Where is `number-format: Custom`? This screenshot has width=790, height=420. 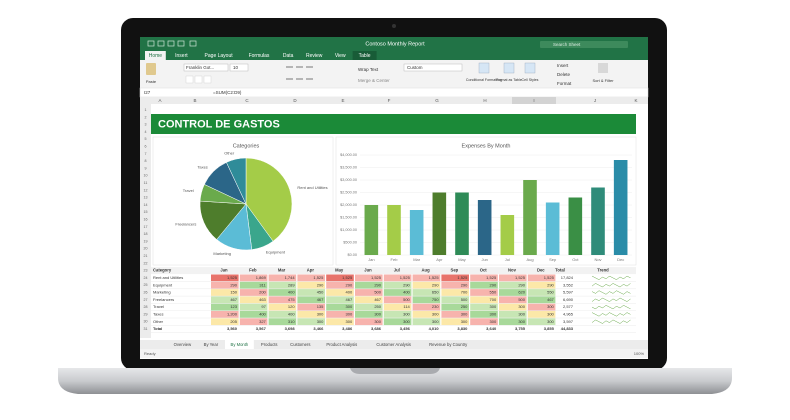 number-format: Custom is located at coordinates (415, 67).